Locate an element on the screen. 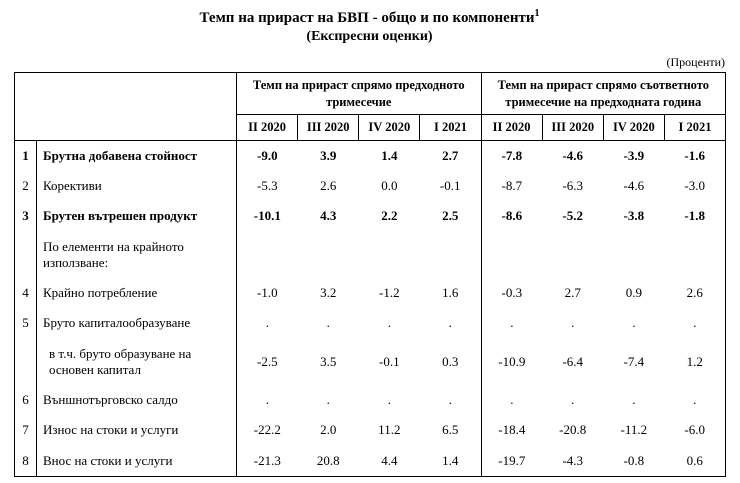 Image resolution: width=740 pixels, height=483 pixels. cell-value: -6.3 is located at coordinates (573, 186).